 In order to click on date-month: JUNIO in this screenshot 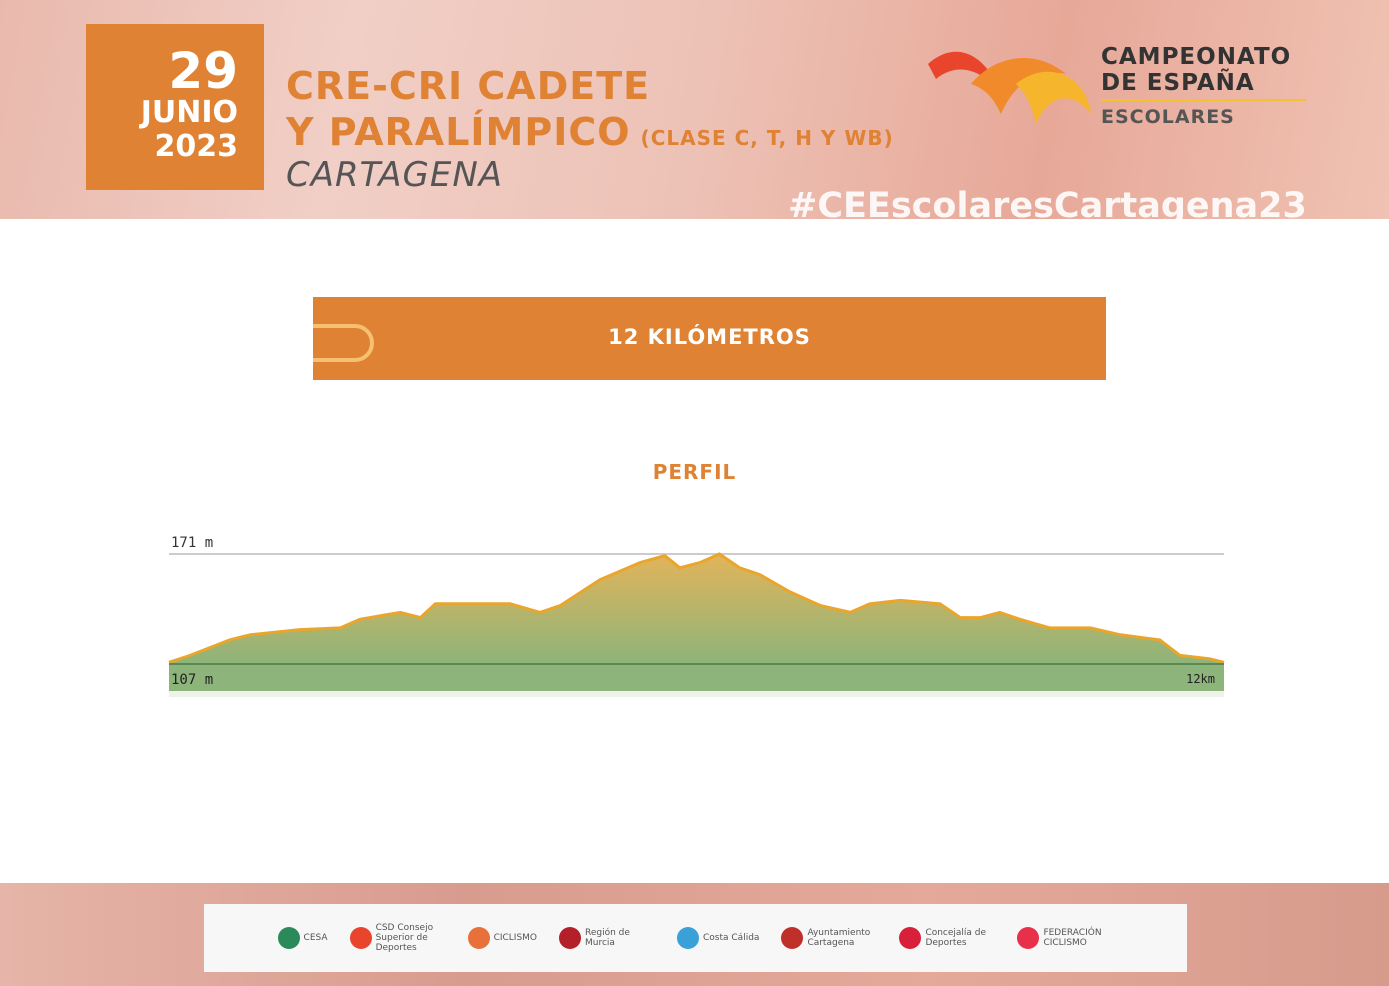, I will do `click(189, 112)`.